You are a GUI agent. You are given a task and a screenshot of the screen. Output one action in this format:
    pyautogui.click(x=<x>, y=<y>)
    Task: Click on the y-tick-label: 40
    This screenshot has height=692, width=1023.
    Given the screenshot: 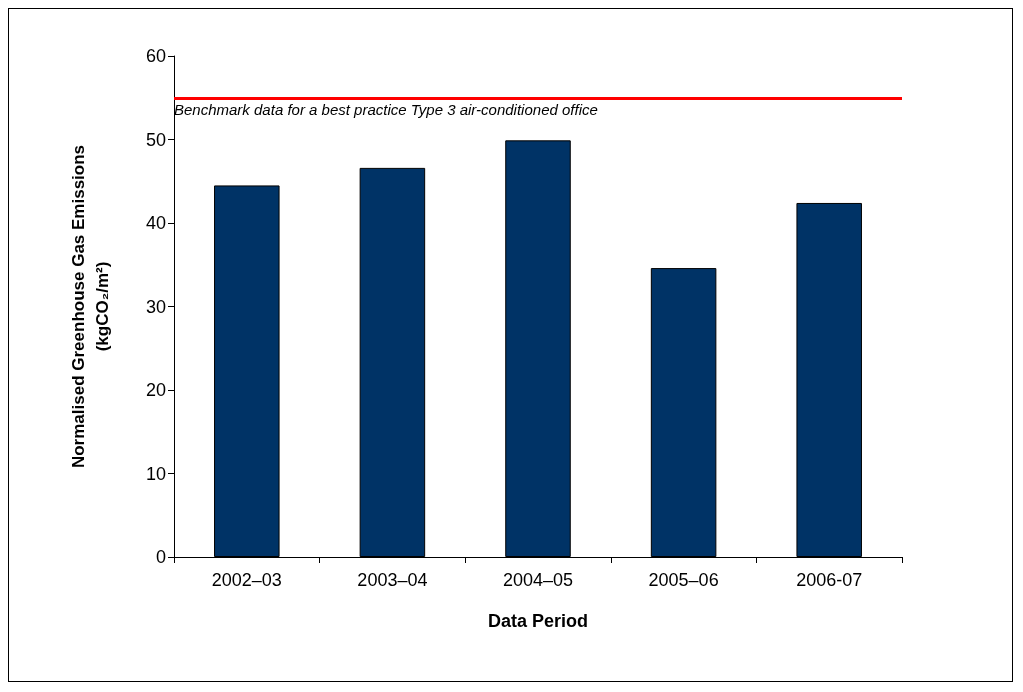 What is the action you would take?
    pyautogui.click(x=155, y=223)
    